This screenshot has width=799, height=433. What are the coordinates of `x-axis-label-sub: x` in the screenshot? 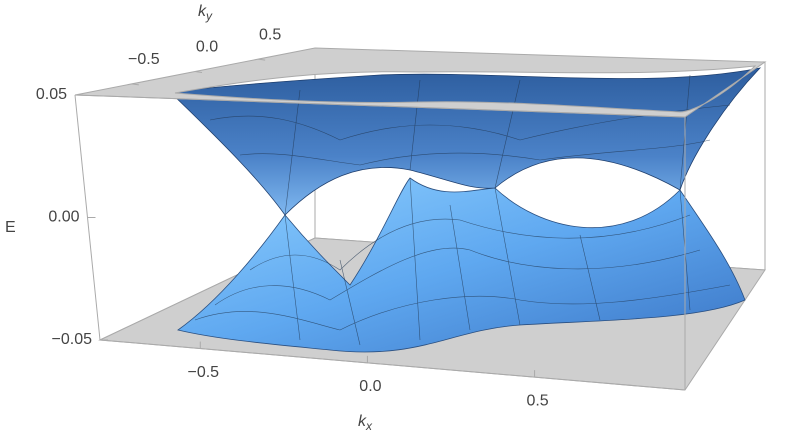 It's located at (369, 426).